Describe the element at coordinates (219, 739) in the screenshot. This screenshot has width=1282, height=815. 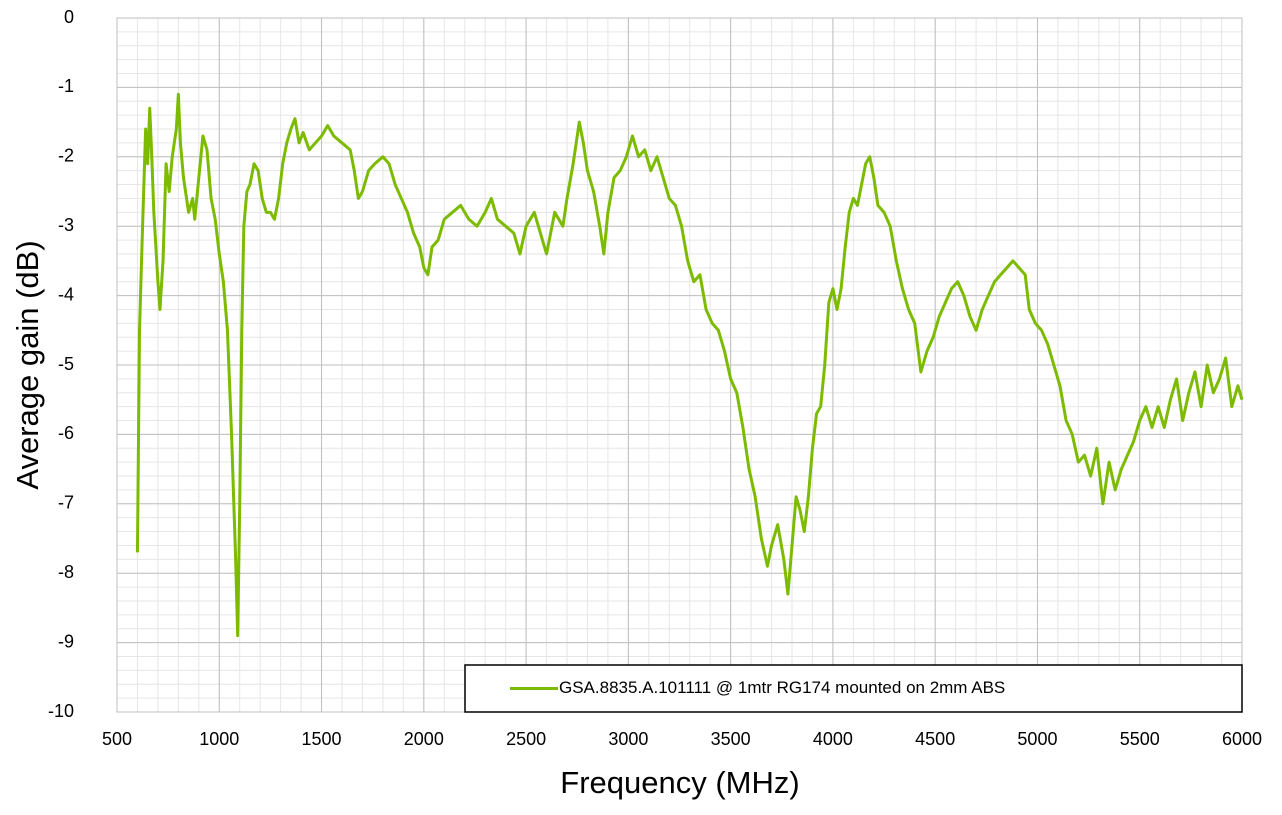
I see `x-tick-label: 1000` at that location.